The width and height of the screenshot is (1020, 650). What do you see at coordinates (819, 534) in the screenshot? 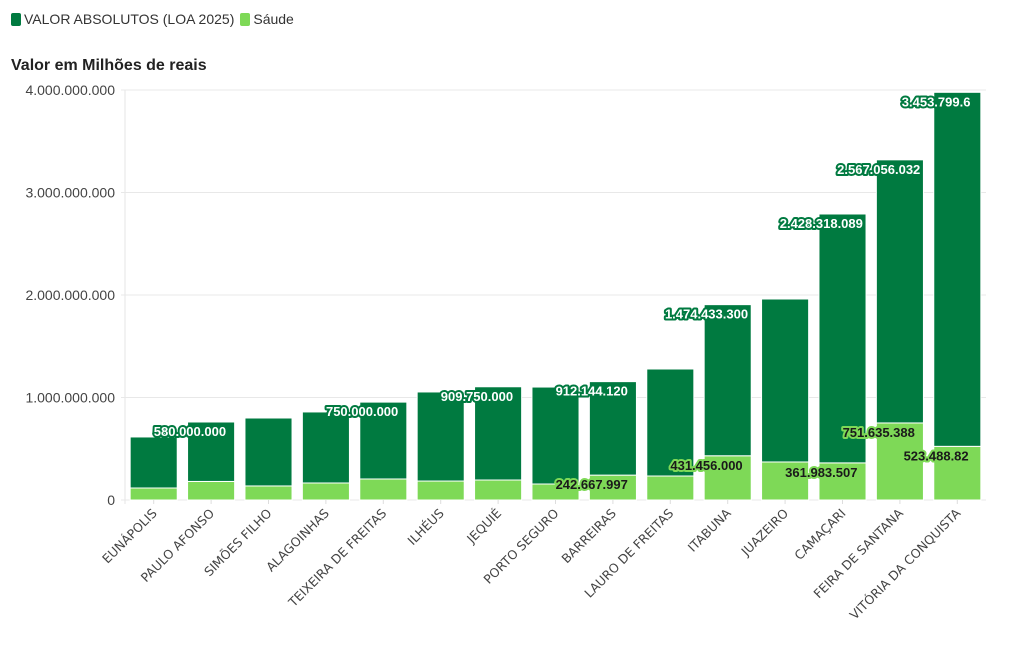
I see `x-tick-label: CAMAÇARI` at bounding box center [819, 534].